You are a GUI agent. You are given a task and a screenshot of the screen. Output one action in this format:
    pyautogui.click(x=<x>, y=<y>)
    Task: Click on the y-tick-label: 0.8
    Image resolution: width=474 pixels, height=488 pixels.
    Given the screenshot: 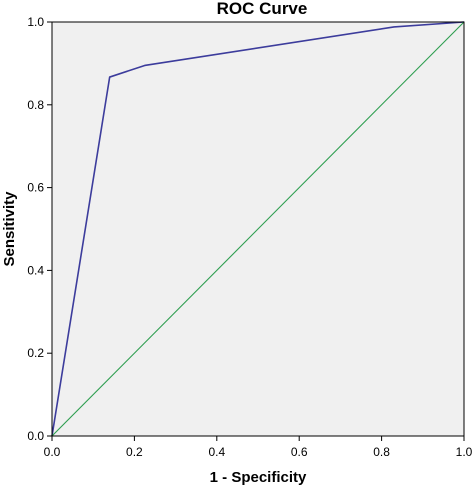 What is the action you would take?
    pyautogui.click(x=35, y=105)
    